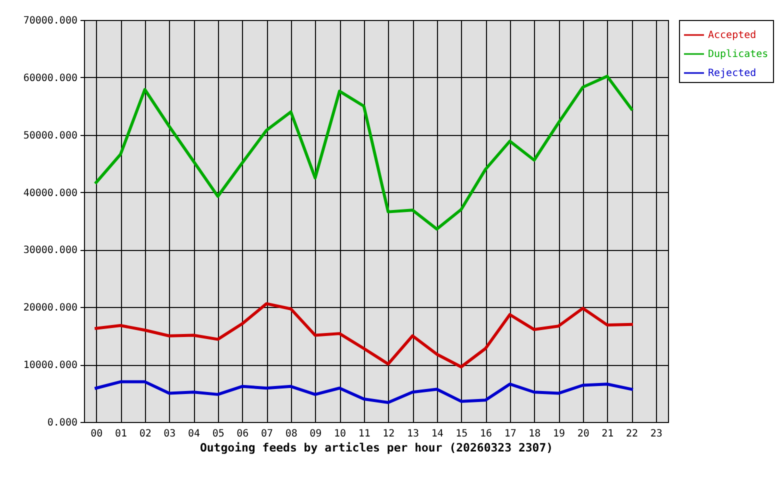  I want to click on x-tick-label: 15, so click(462, 434).